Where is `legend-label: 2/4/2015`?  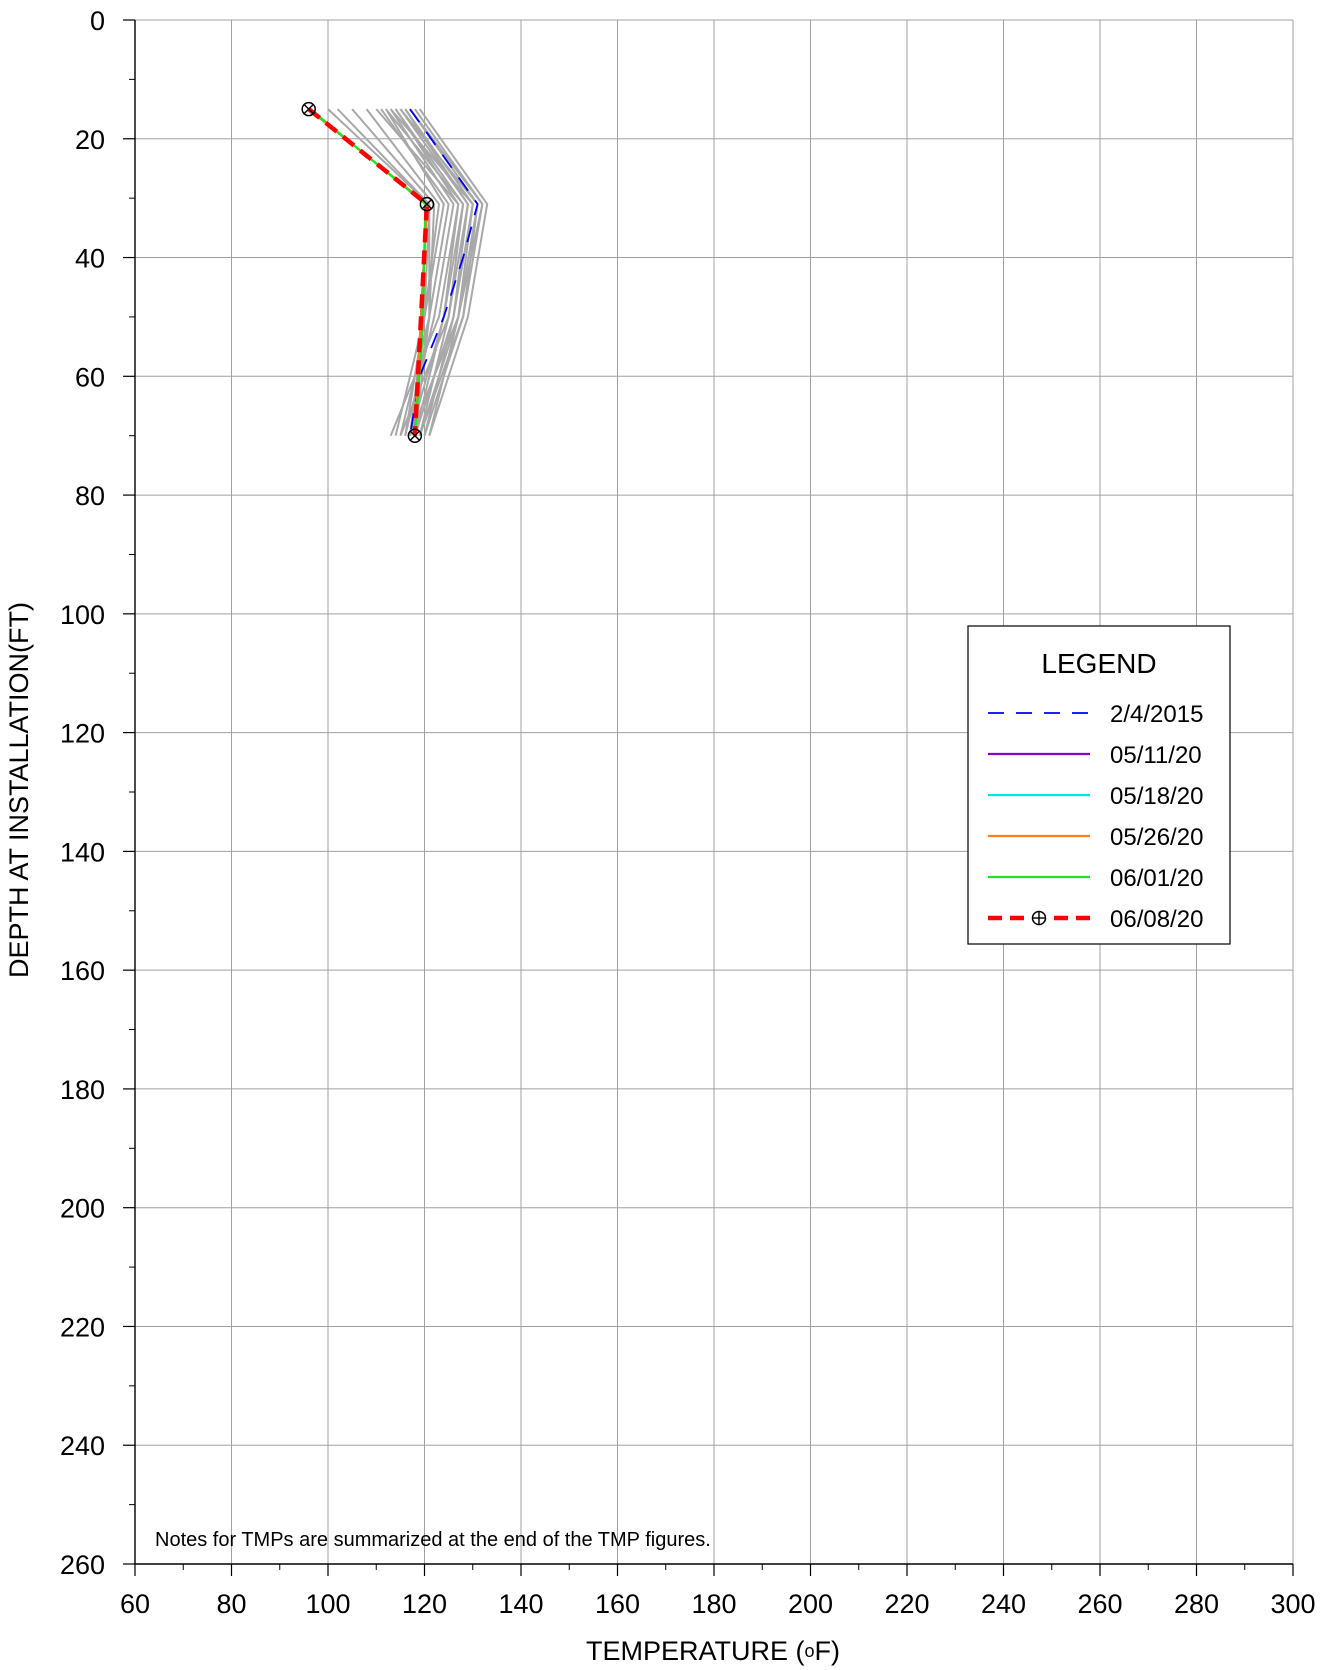
legend-label: 2/4/2015 is located at coordinates (1156, 714).